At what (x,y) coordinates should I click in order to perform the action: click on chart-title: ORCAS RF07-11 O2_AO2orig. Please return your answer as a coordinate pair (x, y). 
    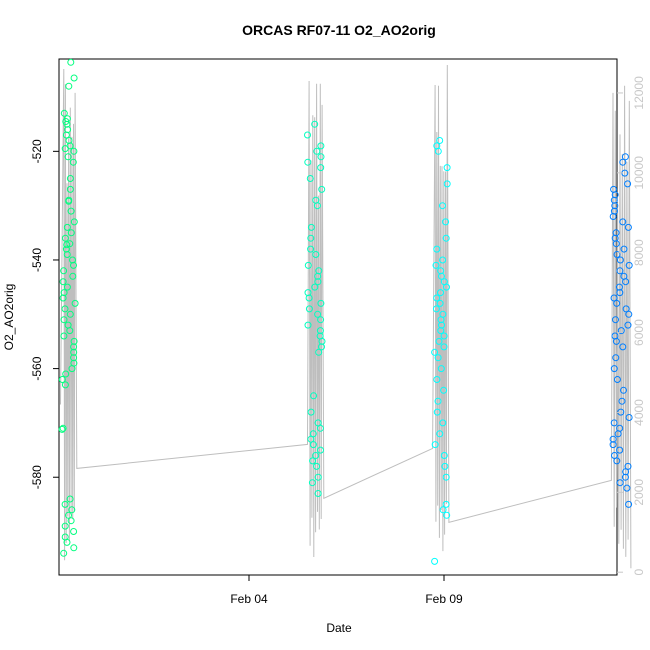
    Looking at the image, I should click on (339, 30).